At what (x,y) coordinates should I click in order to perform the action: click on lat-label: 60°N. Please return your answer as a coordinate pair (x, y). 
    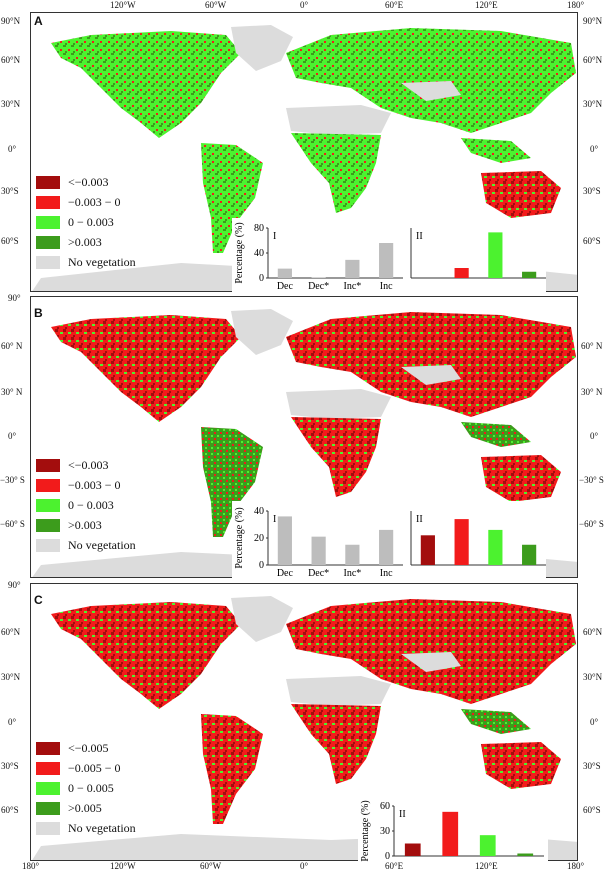
    Looking at the image, I should click on (593, 60).